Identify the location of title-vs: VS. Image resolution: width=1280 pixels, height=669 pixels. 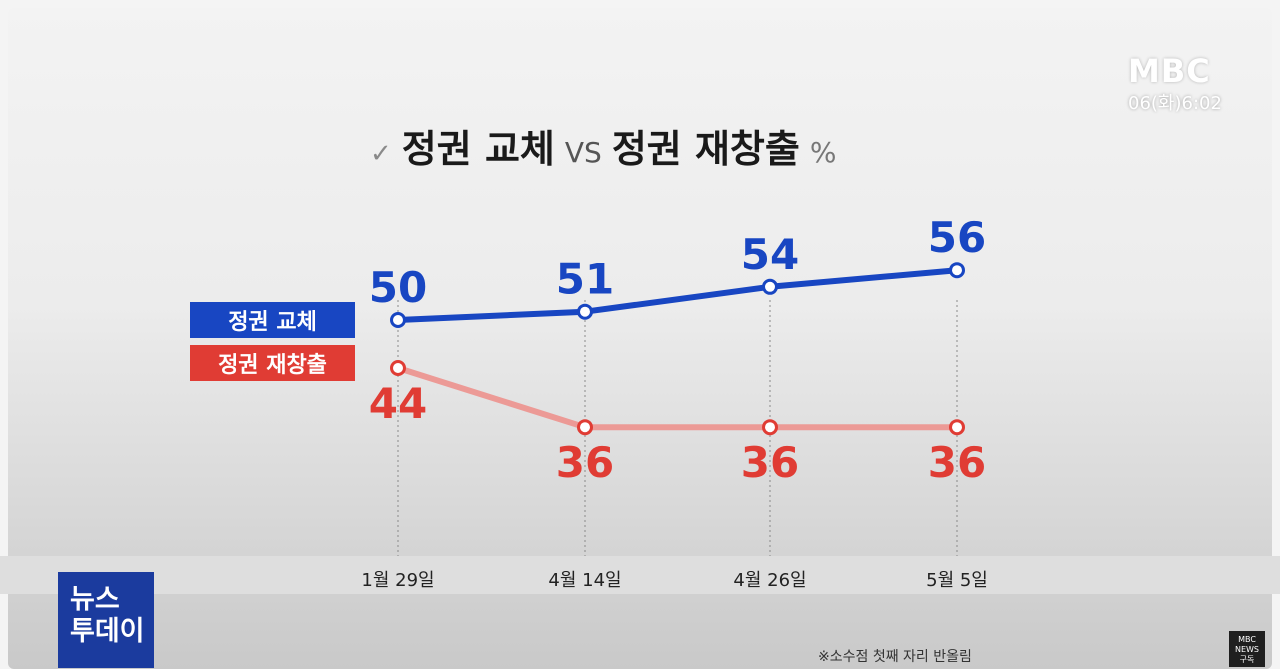
(583, 152).